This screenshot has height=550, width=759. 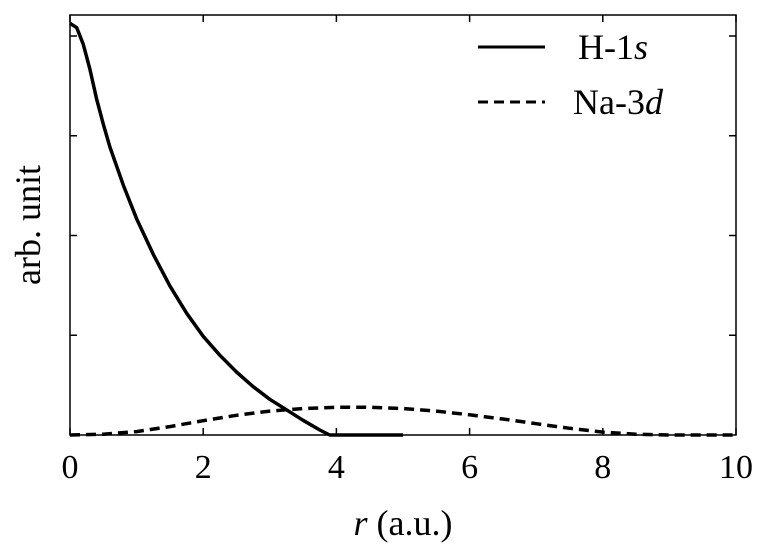 What do you see at coordinates (203, 467) in the screenshot?
I see `x-tick-label: 2` at bounding box center [203, 467].